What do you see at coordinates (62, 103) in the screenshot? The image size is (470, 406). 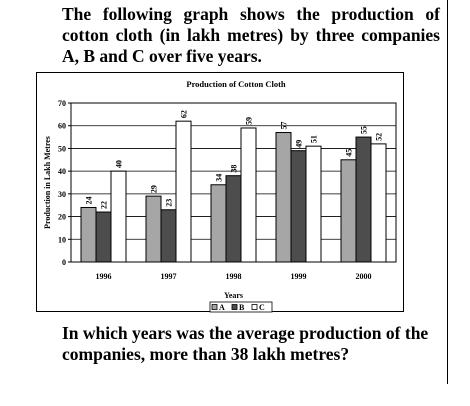 I see `y-tick-label: 70` at bounding box center [62, 103].